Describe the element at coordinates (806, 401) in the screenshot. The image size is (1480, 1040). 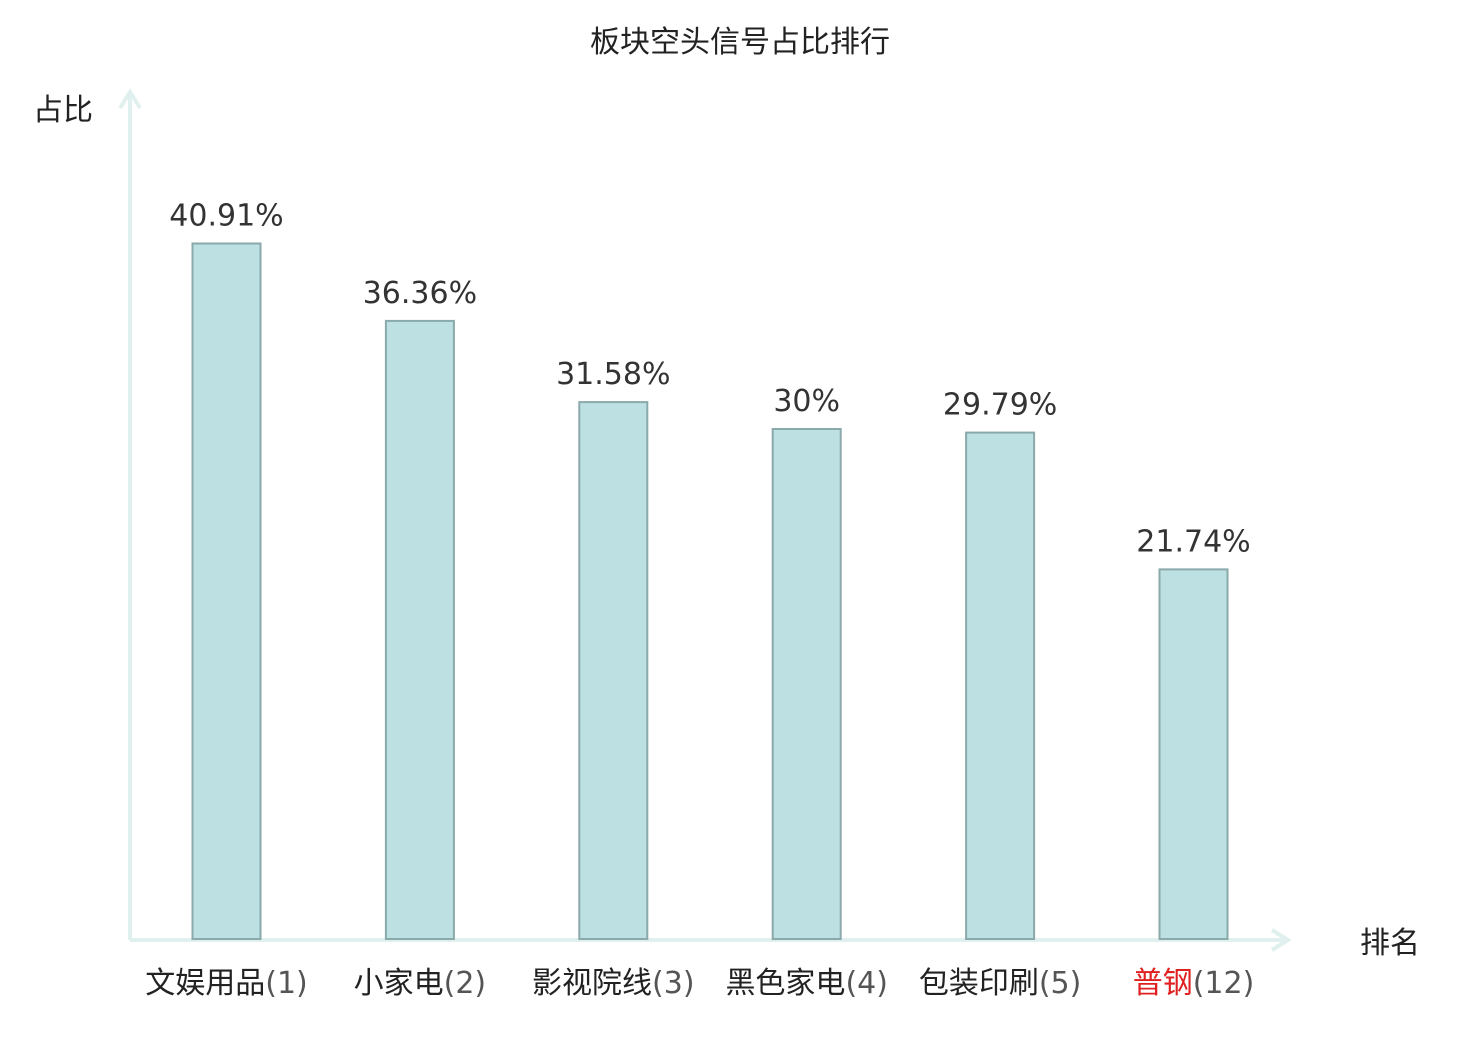
I see `value-label-4: 30%` at that location.